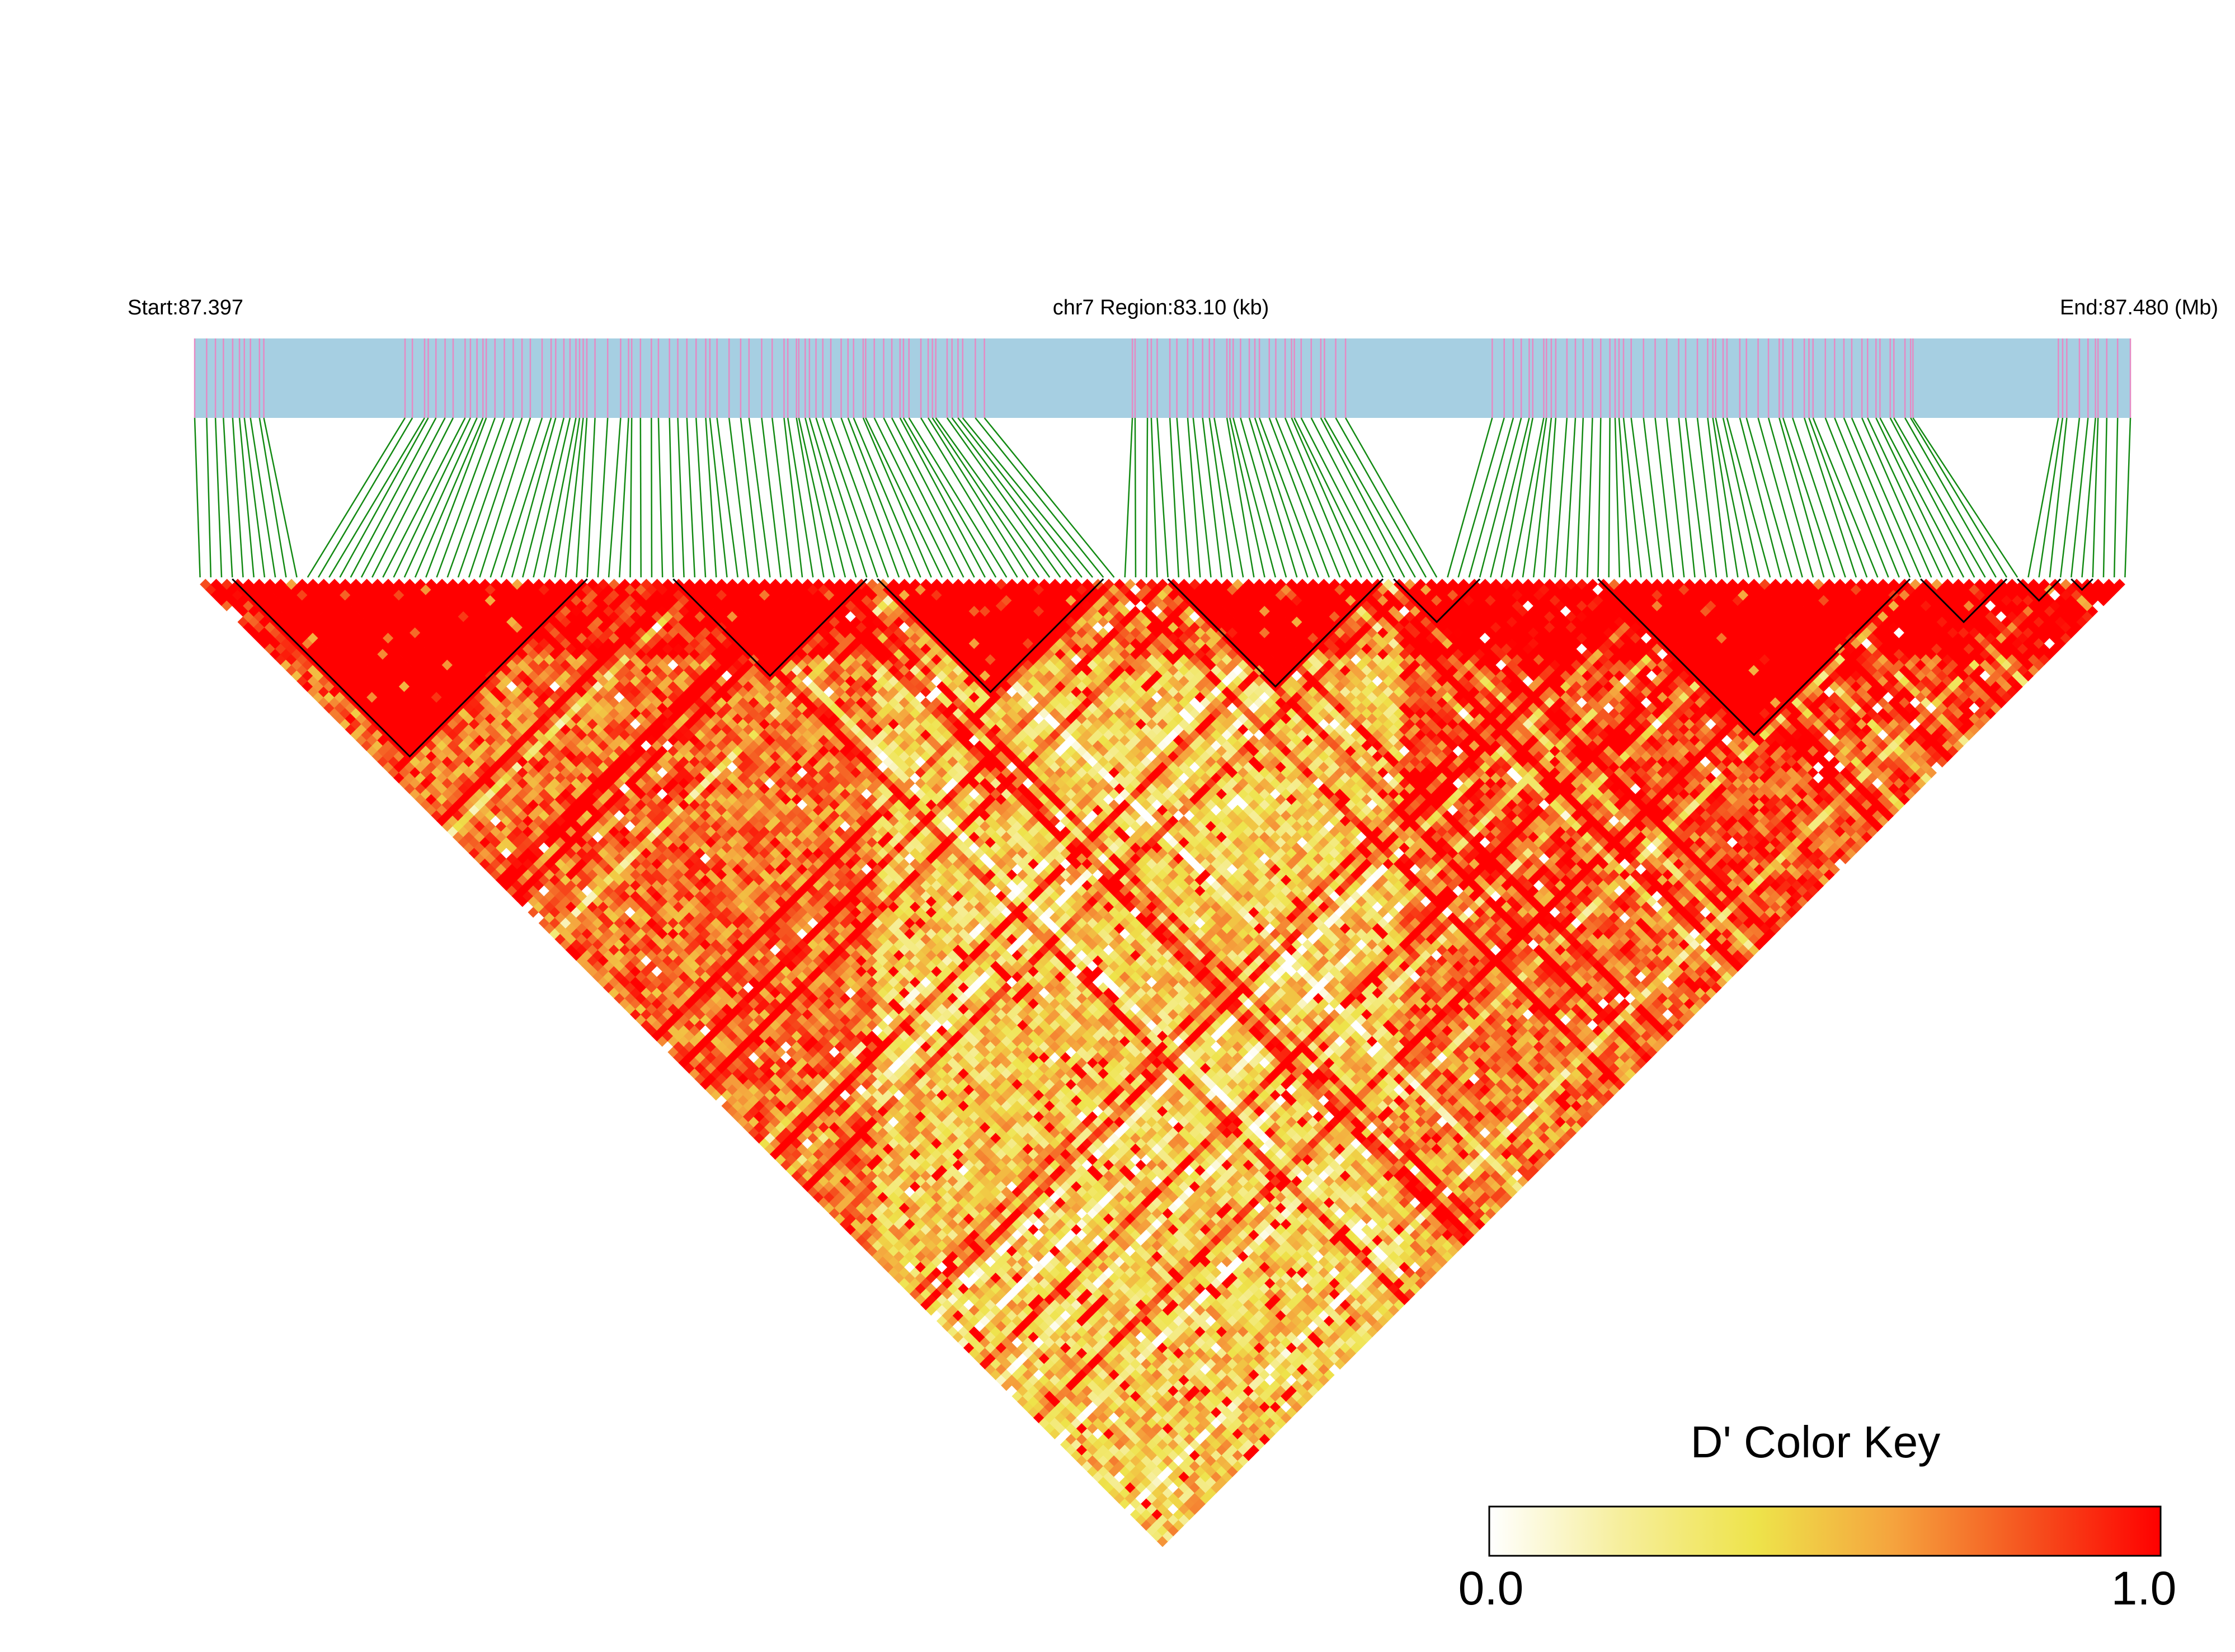 This screenshot has width=2235, height=1652. I want to click on region-start-label: Start:87.397, so click(185, 308).